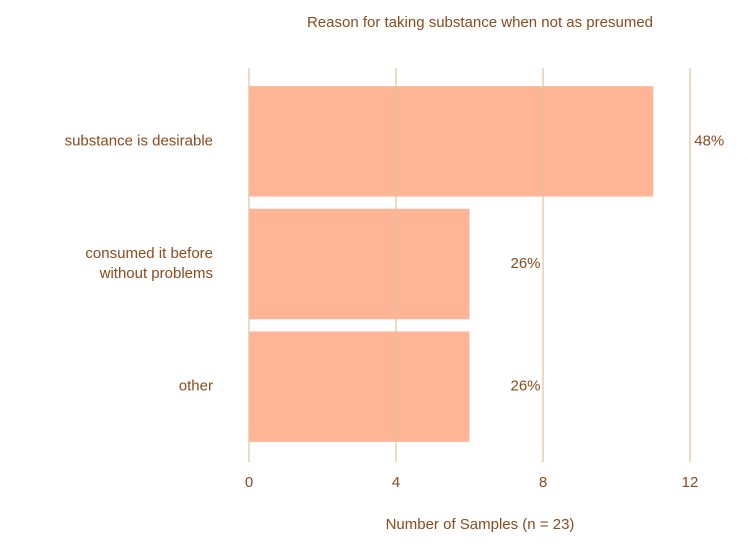 The height and width of the screenshot is (551, 748). I want to click on x-tick-label: 4, so click(396, 482).